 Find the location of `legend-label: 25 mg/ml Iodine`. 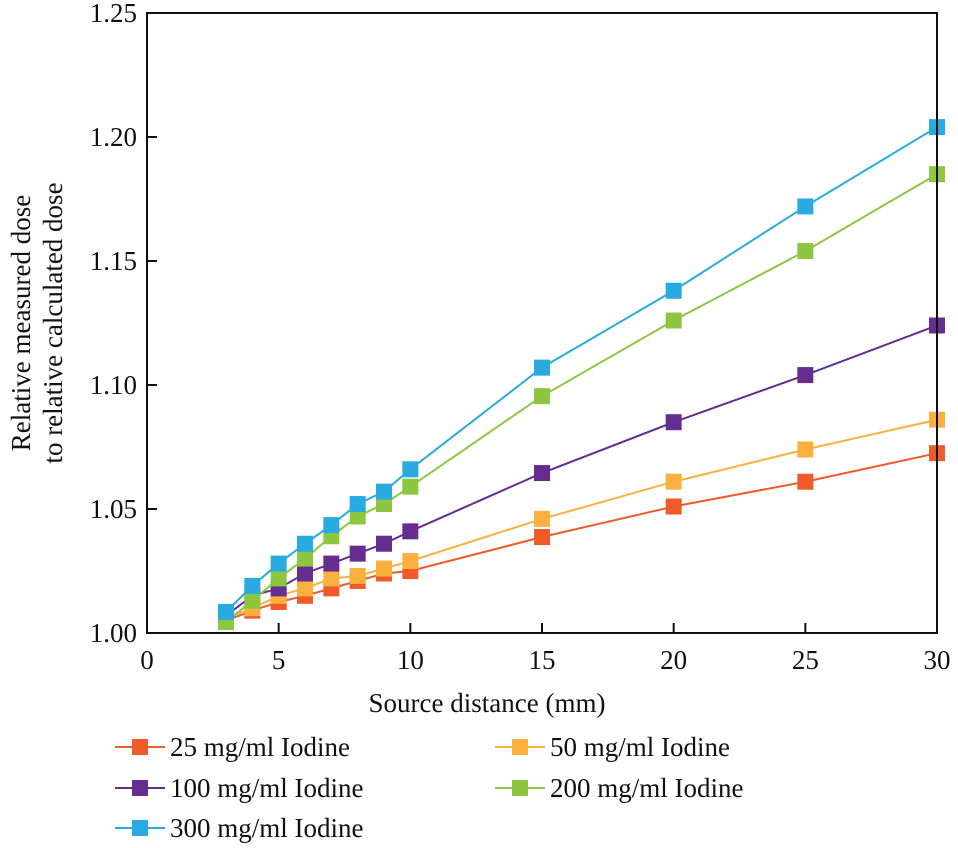

legend-label: 25 mg/ml Iodine is located at coordinates (260, 747).